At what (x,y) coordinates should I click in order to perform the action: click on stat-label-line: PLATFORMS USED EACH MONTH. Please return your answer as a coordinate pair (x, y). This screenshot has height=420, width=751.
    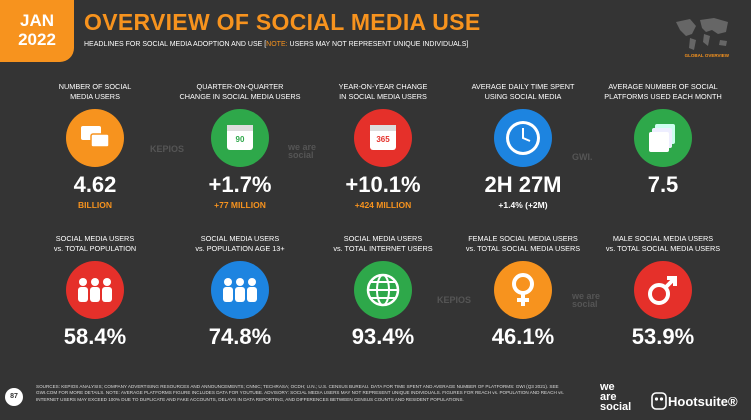
    Looking at the image, I should click on (663, 96).